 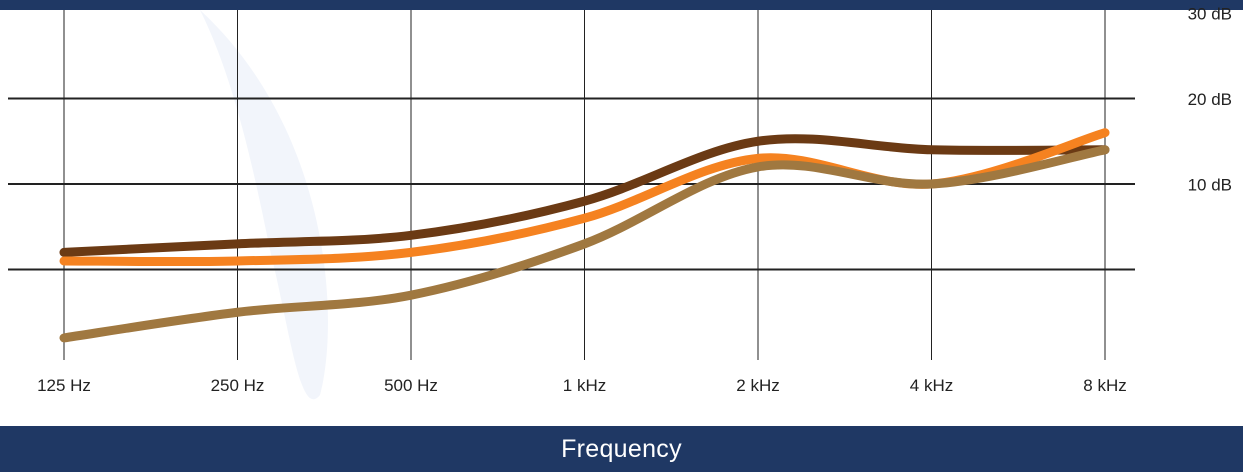 What do you see at coordinates (584, 385) in the screenshot?
I see `x-tick-label: 1 kHz` at bounding box center [584, 385].